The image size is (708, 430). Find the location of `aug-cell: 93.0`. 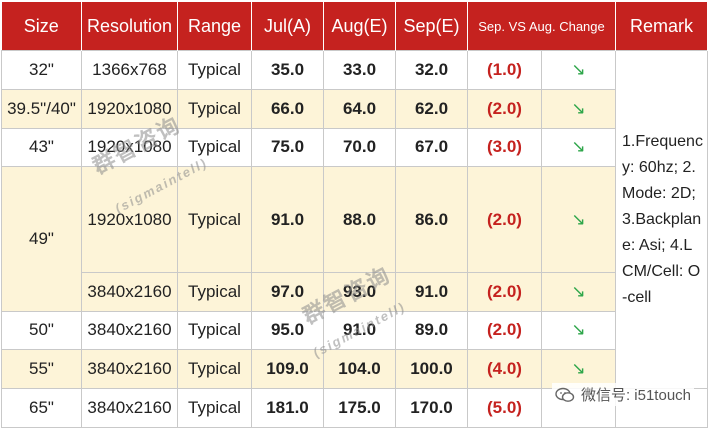

aug-cell: 93.0 is located at coordinates (359, 291).